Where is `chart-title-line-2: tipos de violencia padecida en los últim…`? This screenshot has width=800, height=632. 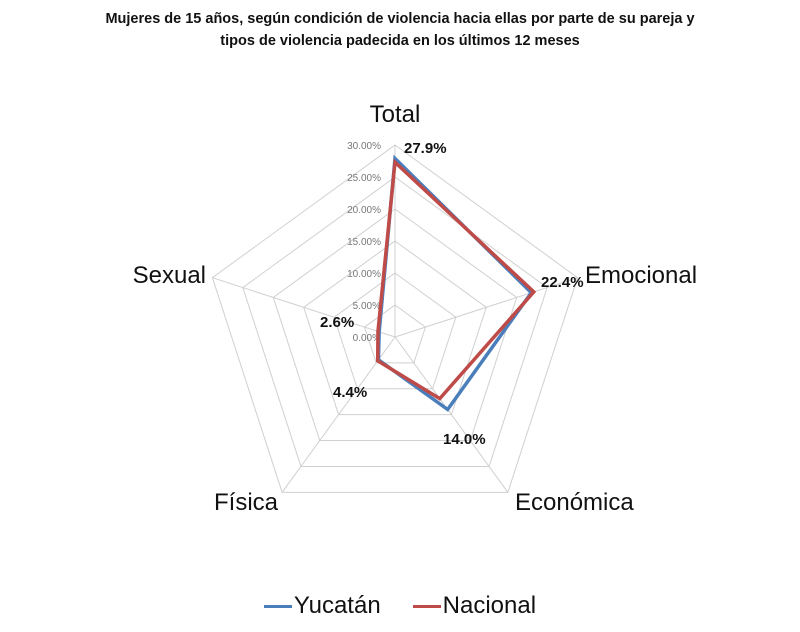 chart-title-line-2: tipos de violencia padecida en los últim… is located at coordinates (400, 41).